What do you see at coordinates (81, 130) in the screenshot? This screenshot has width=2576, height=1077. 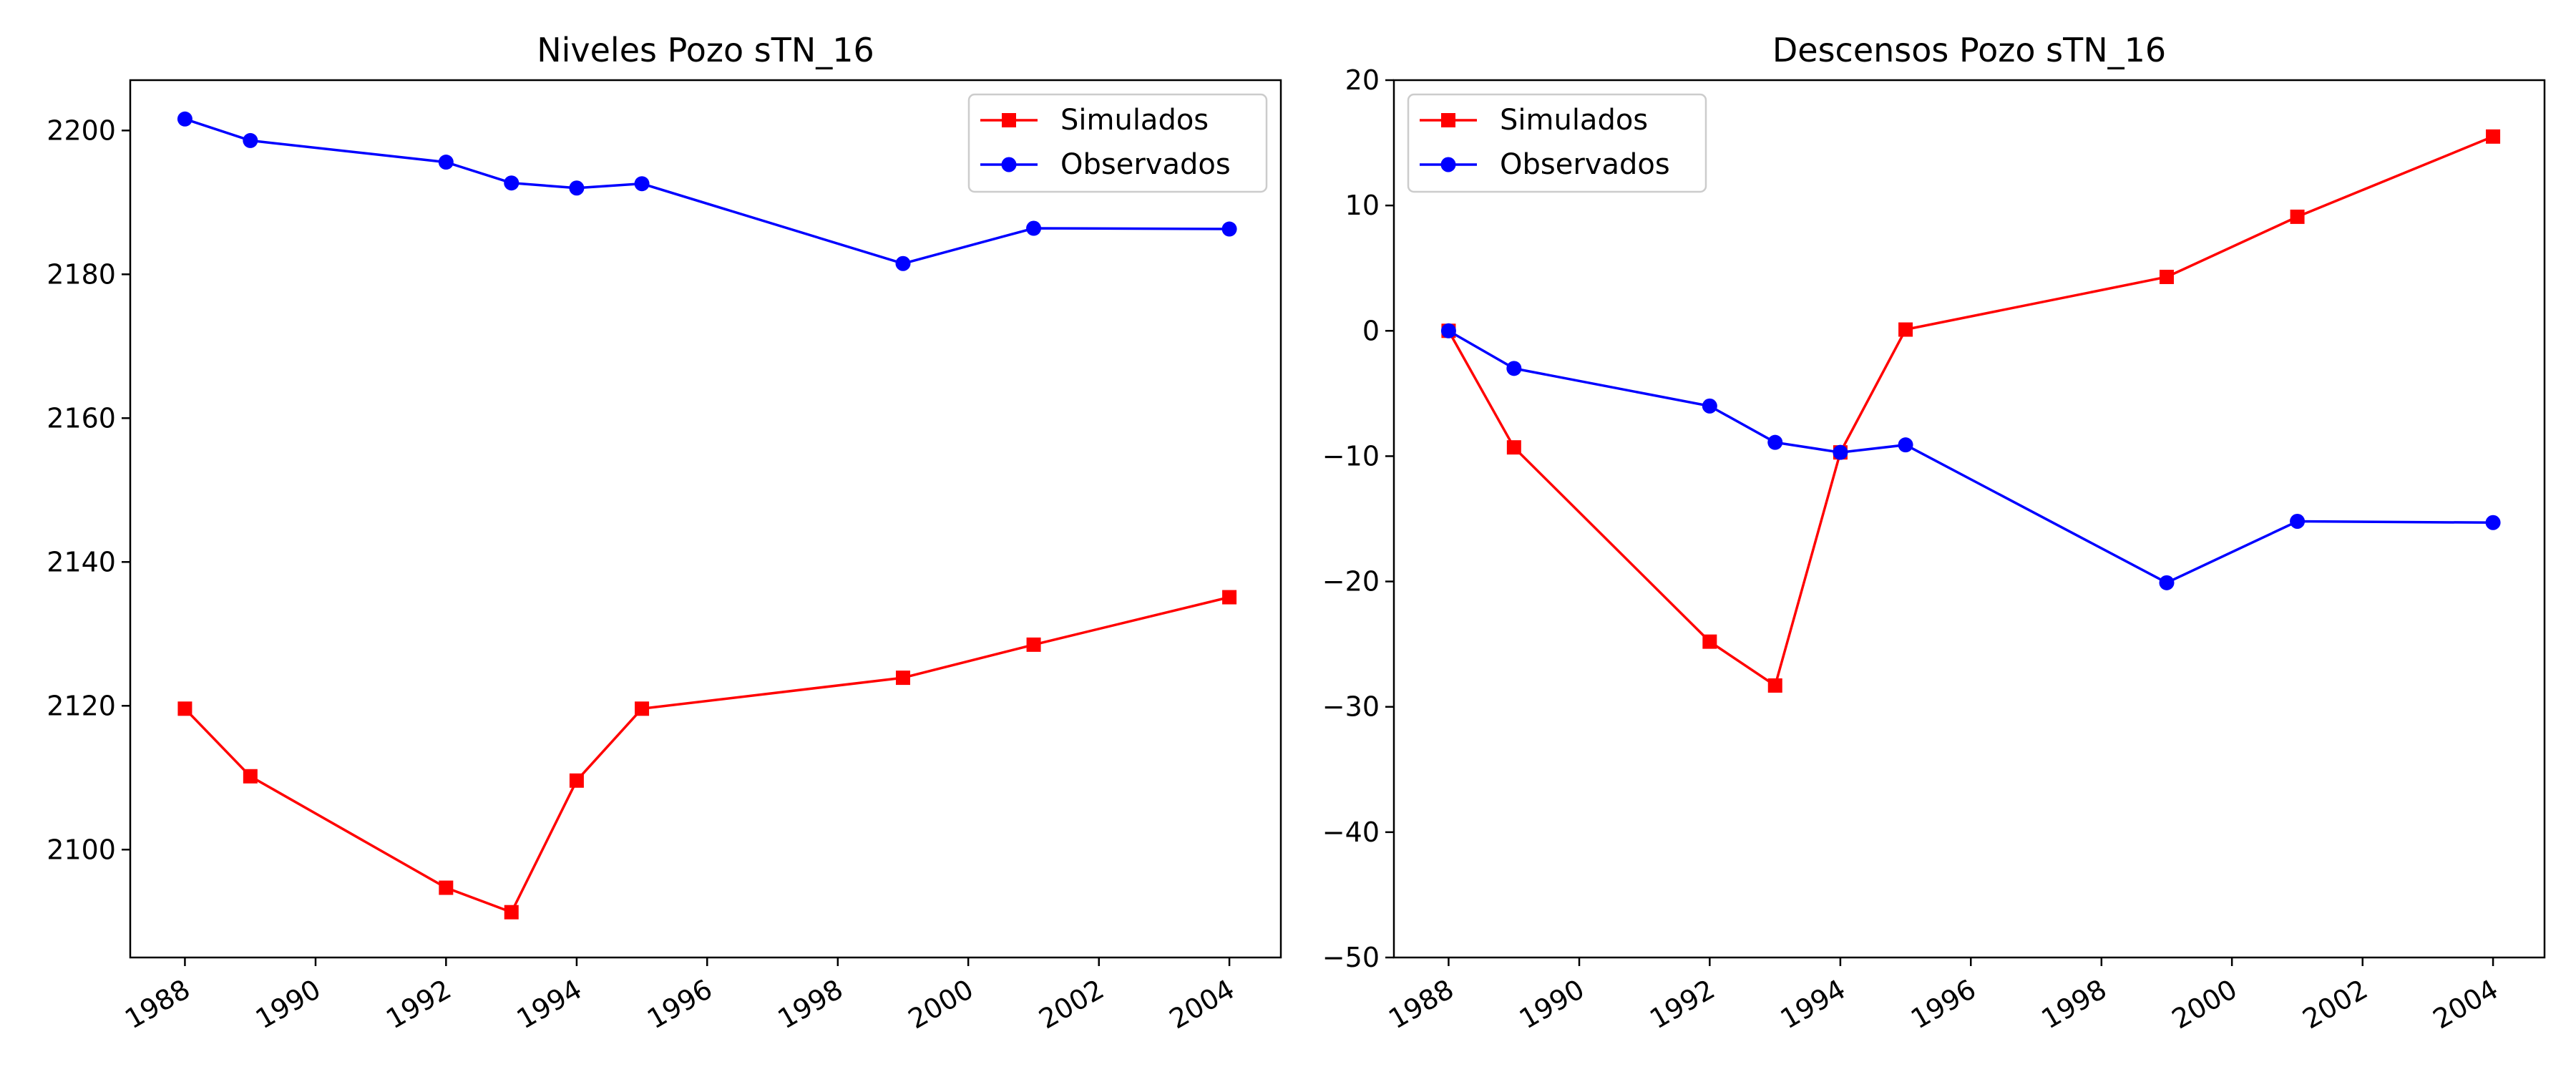 I see `y-tick-label: 2200` at bounding box center [81, 130].